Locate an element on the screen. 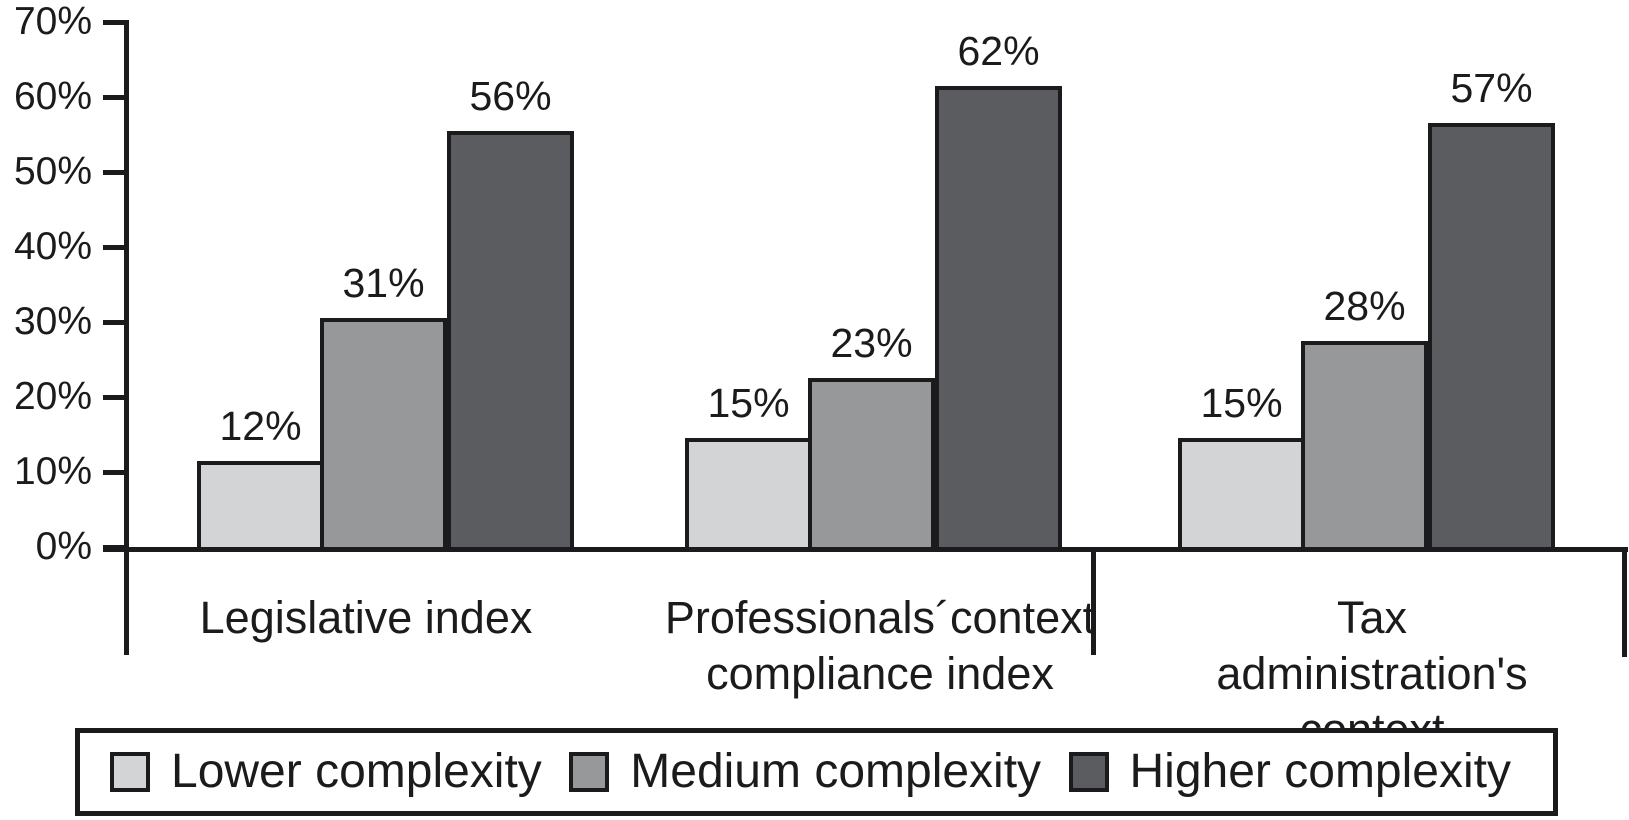  legend-item-higher-complexity: Higher complexity is located at coordinates (1289, 771).